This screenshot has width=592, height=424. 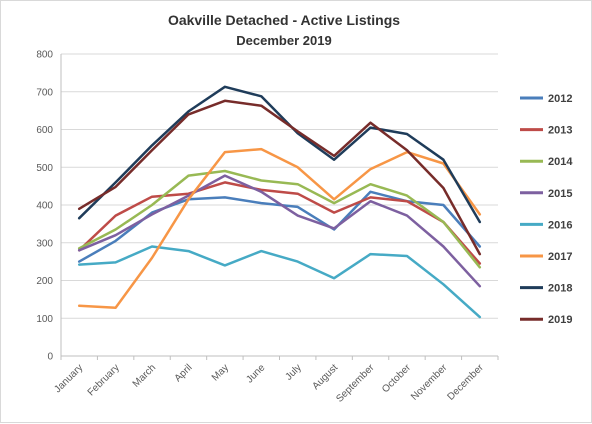 What do you see at coordinates (560, 194) in the screenshot?
I see `legend-label-2015: 2015` at bounding box center [560, 194].